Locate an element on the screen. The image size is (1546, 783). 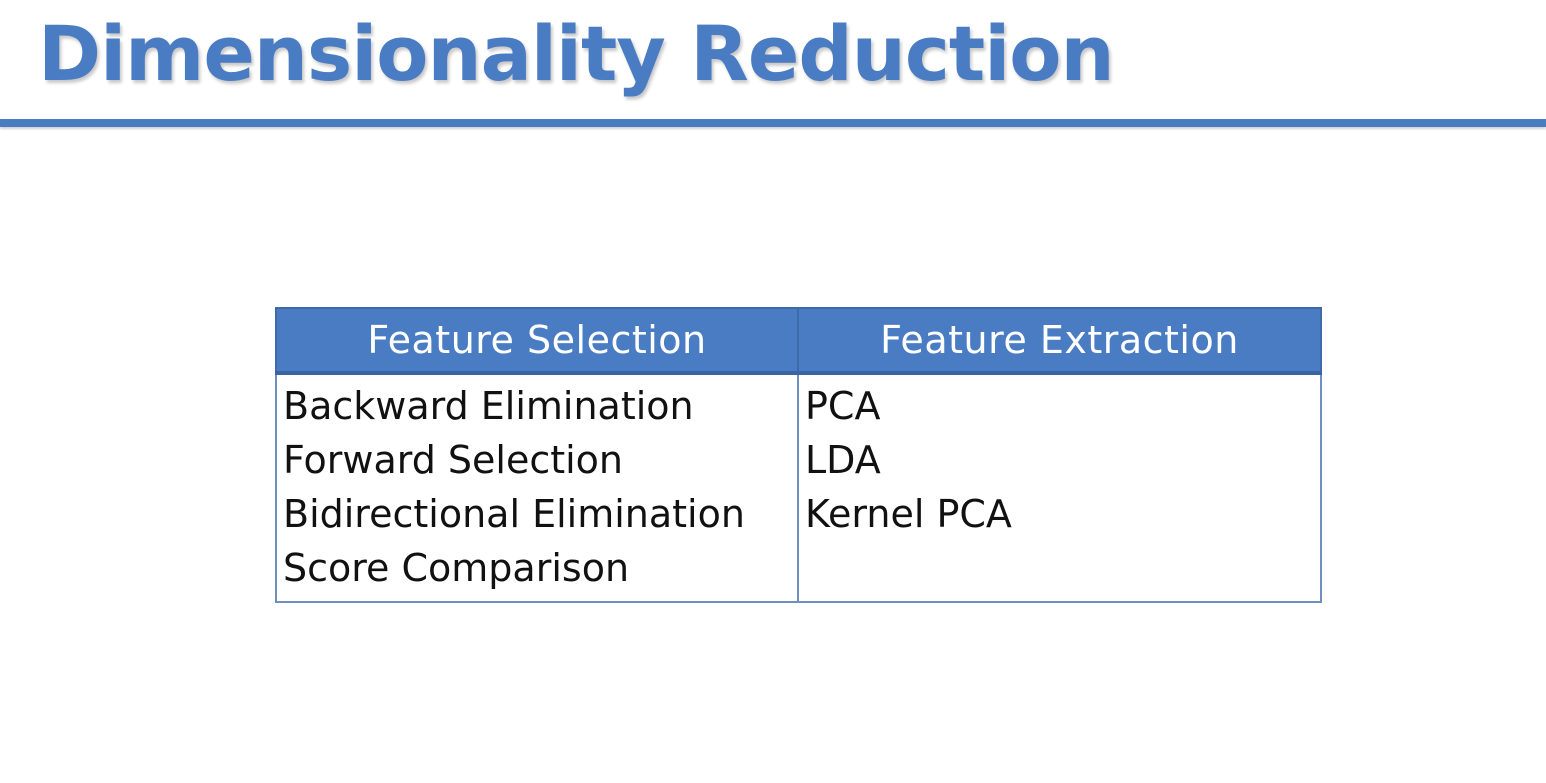
table-header-row: Feature Selection Feature Extraction is located at coordinates (798, 341).